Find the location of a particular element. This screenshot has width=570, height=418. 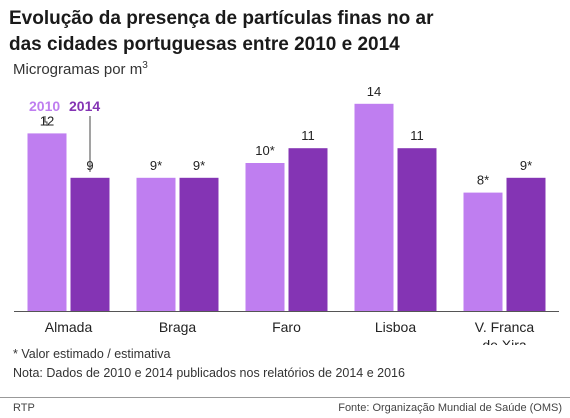

legend-2014: 2014 is located at coordinates (84, 106).